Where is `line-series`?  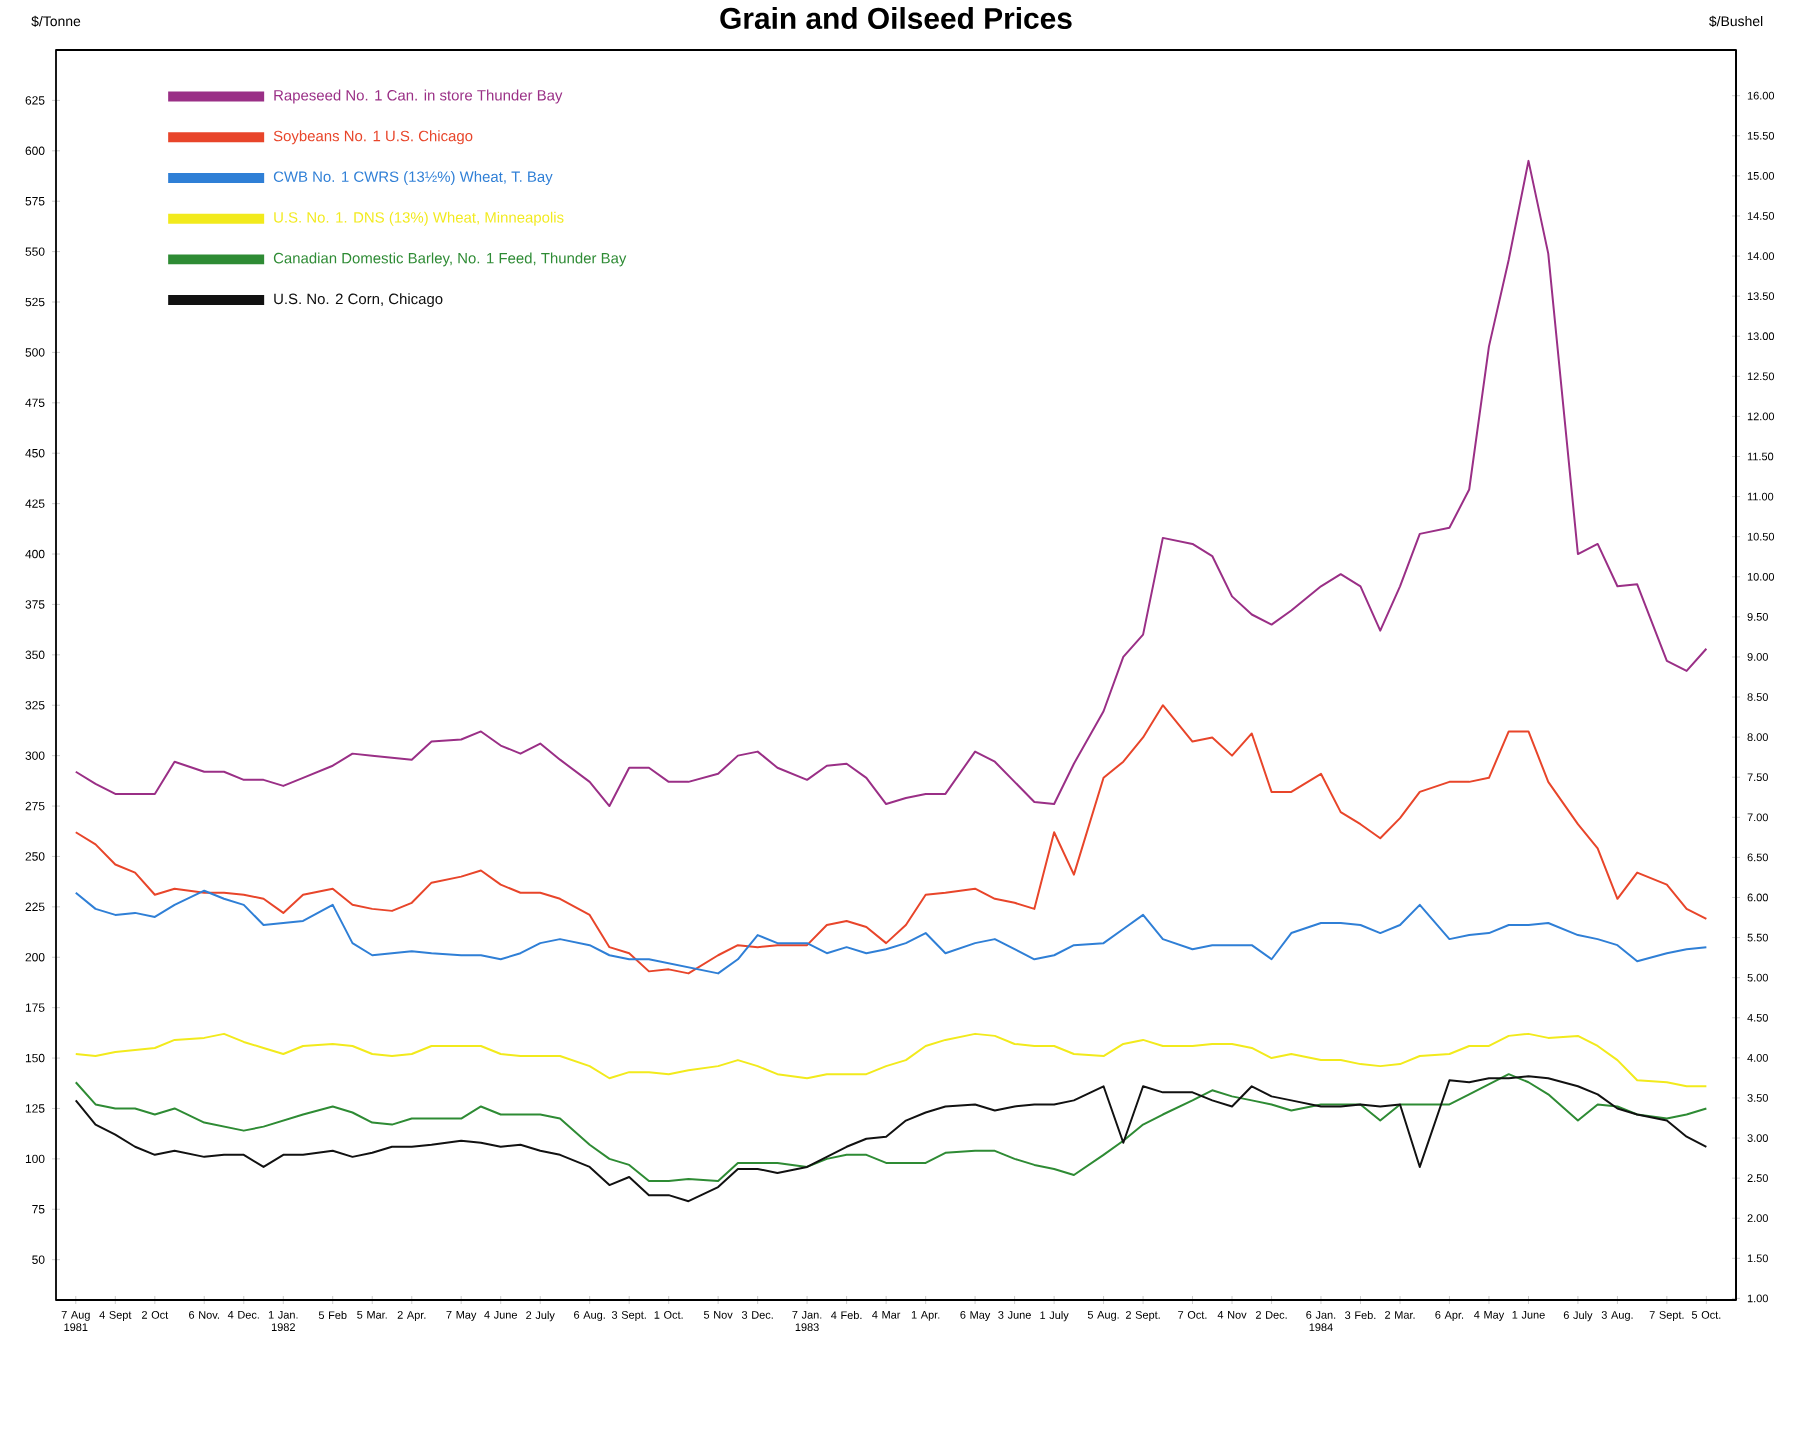 line-series is located at coordinates (891, 1139).